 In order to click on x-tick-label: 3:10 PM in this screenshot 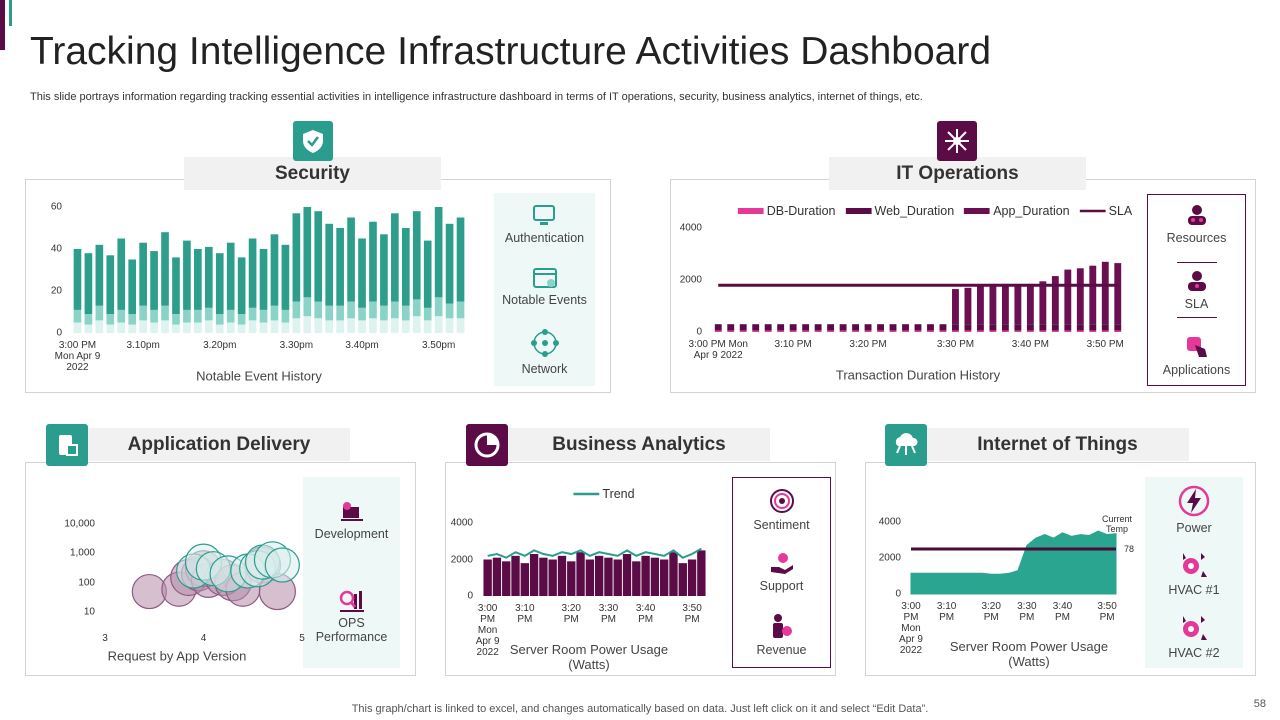, I will do `click(525, 614)`.